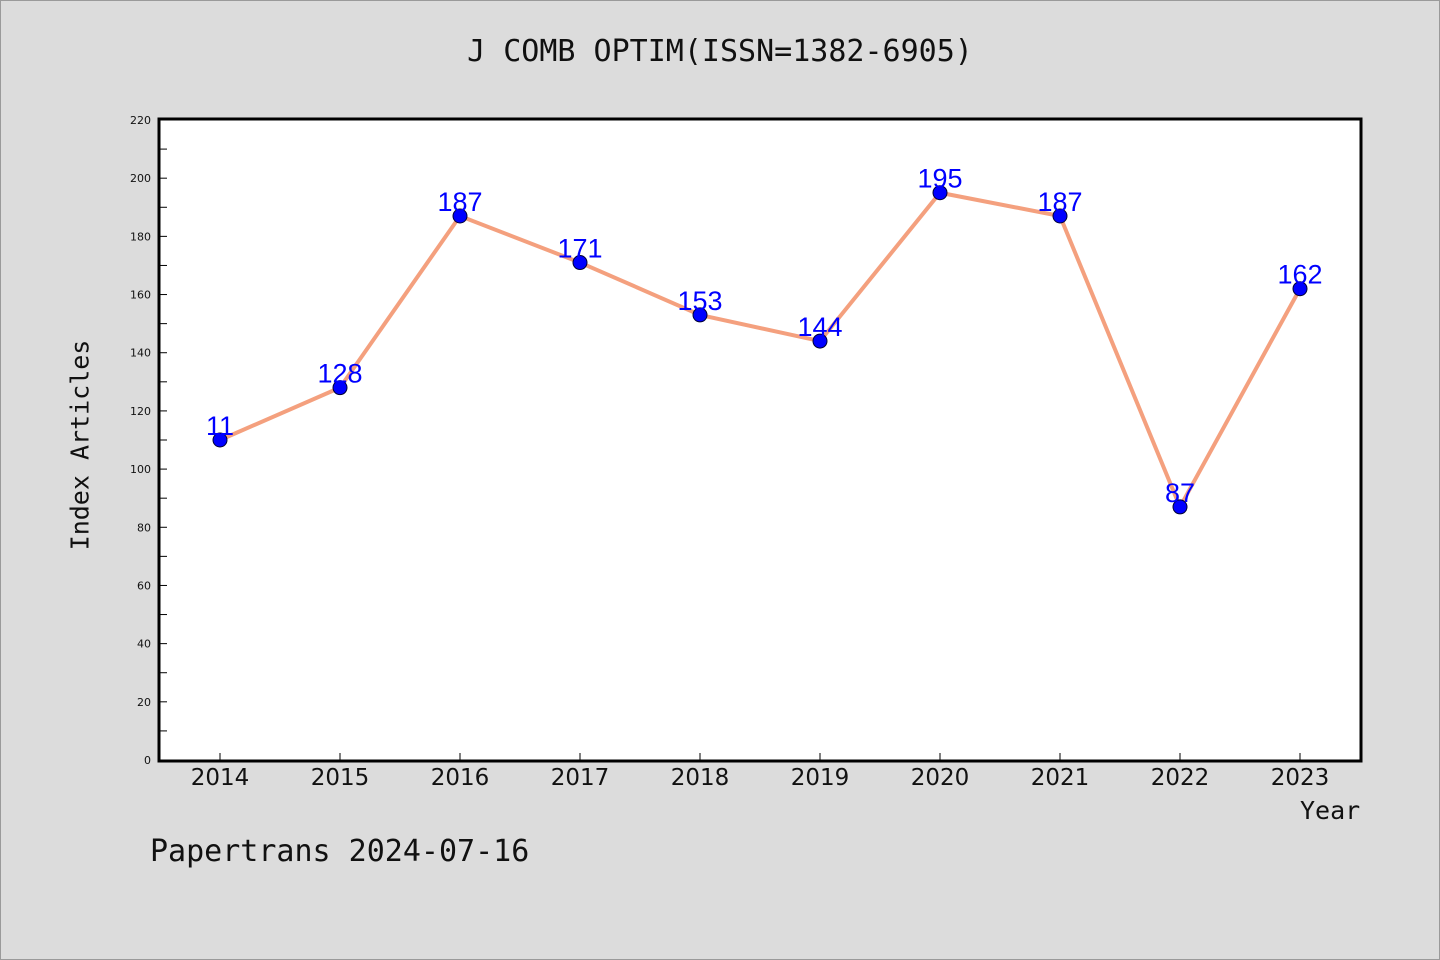  What do you see at coordinates (579, 249) in the screenshot?
I see `data-label: 171` at bounding box center [579, 249].